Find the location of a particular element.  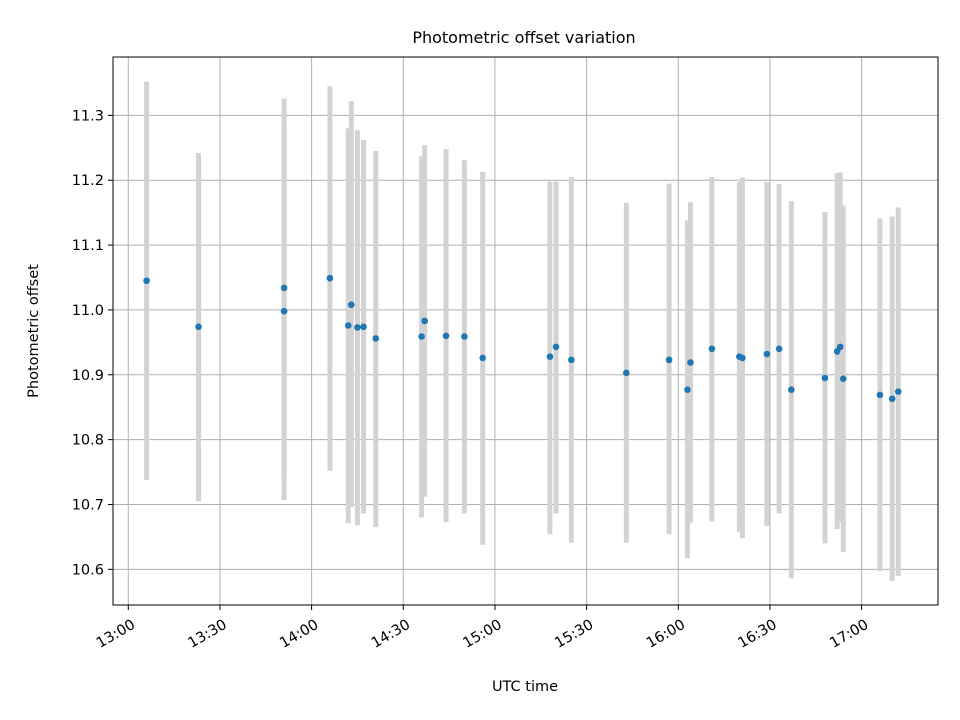

y-tick-label: 11.0 is located at coordinates (88, 311).